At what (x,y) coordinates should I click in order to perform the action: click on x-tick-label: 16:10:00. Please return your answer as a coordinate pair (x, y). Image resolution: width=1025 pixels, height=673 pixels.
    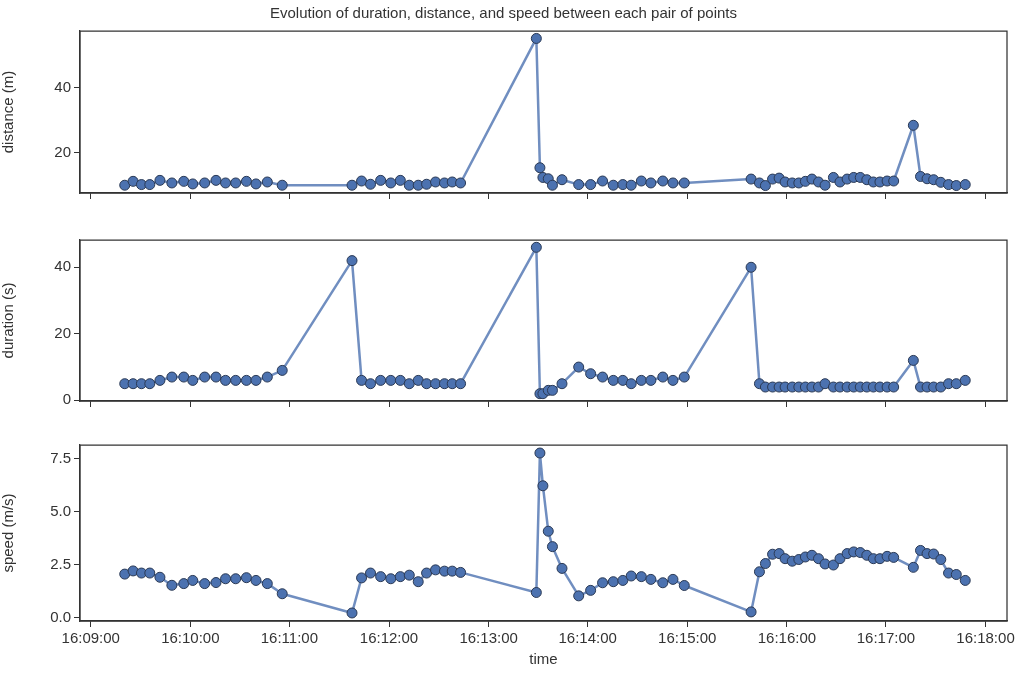
    Looking at the image, I should click on (190, 638).